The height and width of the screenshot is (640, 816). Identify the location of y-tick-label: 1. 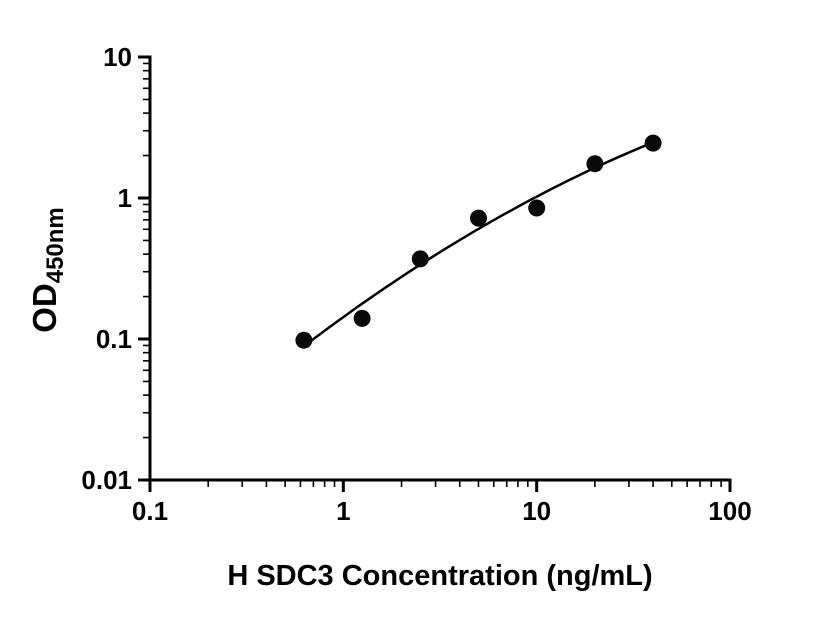
(125, 198).